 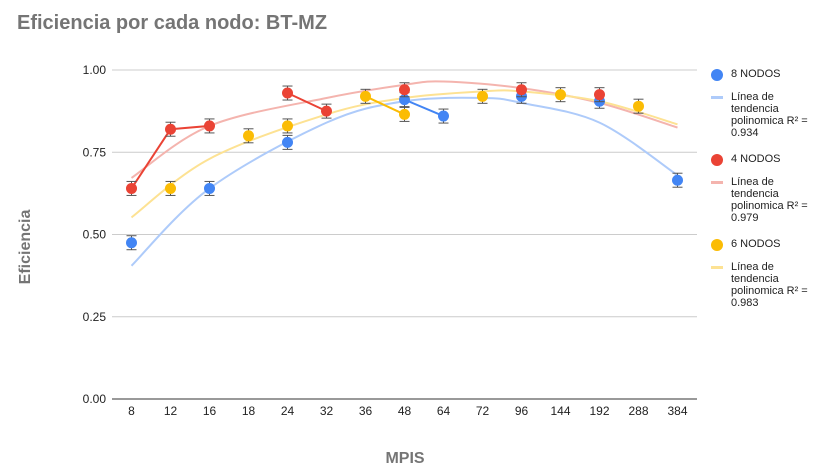 What do you see at coordinates (444, 411) in the screenshot?
I see `x-tick-label: 64` at bounding box center [444, 411].